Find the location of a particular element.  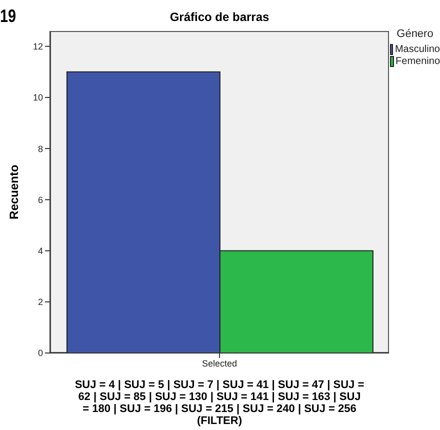

x-axis-title: SUJ = 4 | SUJ = 5 | SUJ = 7 | SUJ = 41 | SUJ = 47 | SUJ = 62 | SUJ = 85 | SUJ = 130 | SUJ = 141 | SUJ = 163 | SUJ = 180 | SUJ = 196 | SUJ = 215 | SUJ = 240 | SUJ = 256 (FILTER) is located at coordinates (219, 403).